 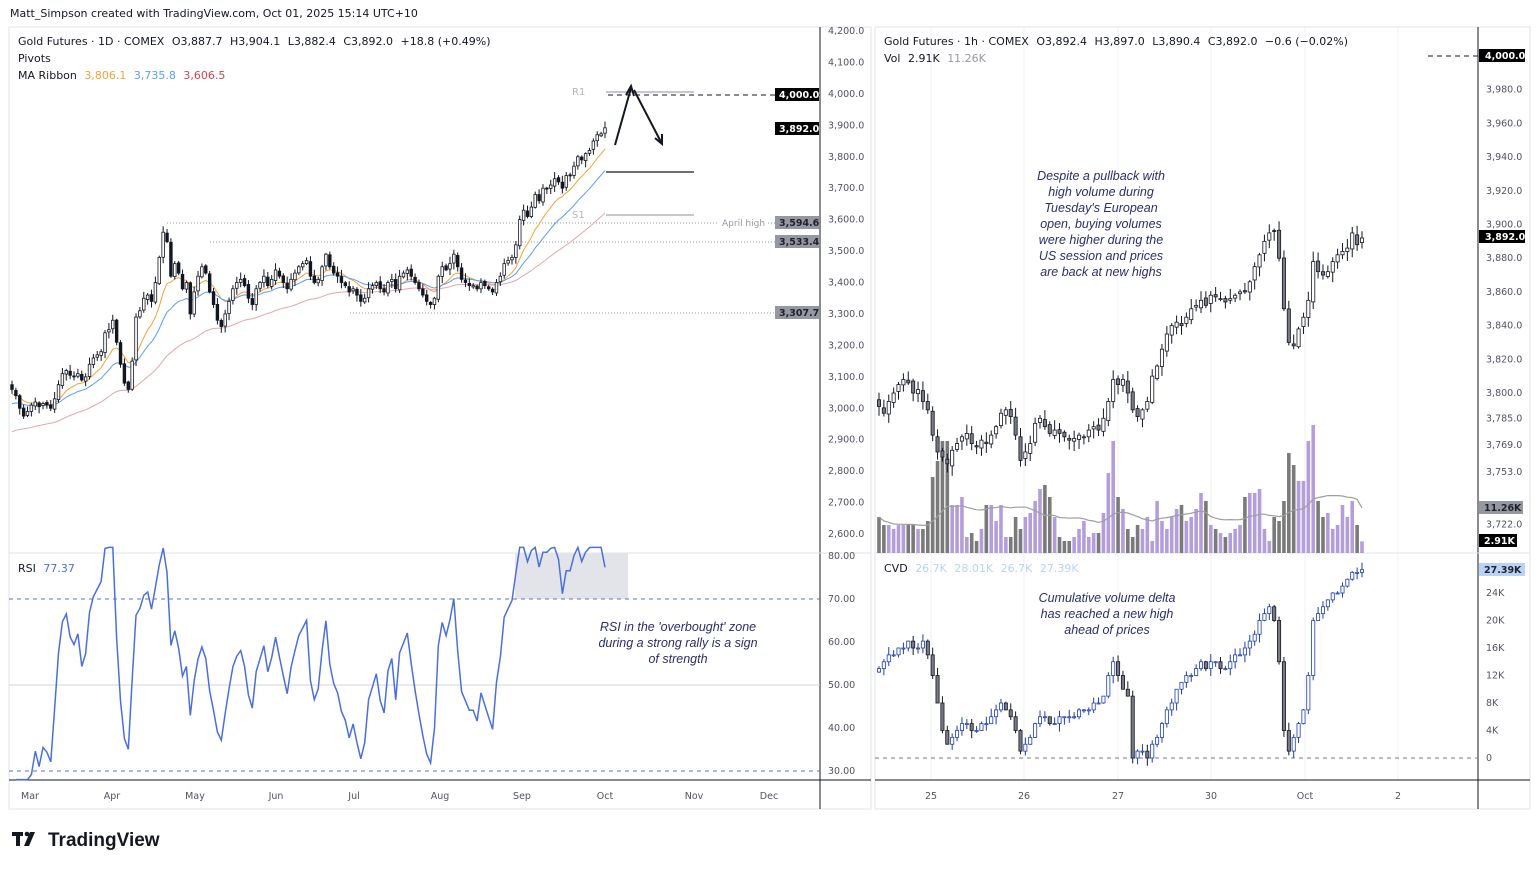 What do you see at coordinates (935, 58) in the screenshot?
I see `volume-legend: Vol 2.91K 11.26K` at bounding box center [935, 58].